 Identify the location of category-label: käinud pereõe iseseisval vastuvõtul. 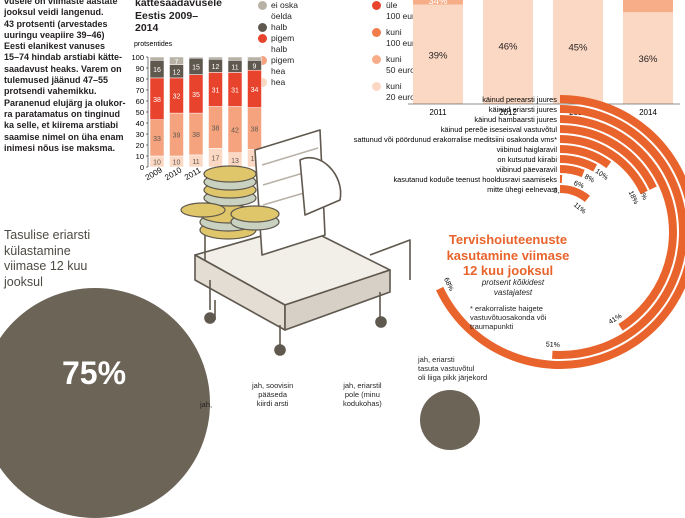
(499, 129).